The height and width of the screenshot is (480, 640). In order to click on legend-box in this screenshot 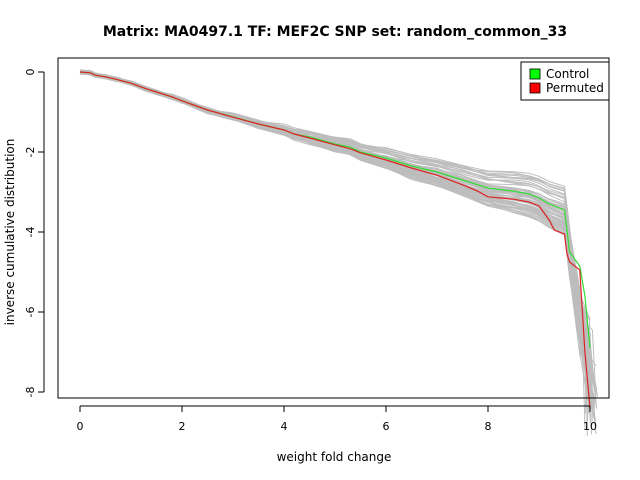, I will do `click(565, 81)`.